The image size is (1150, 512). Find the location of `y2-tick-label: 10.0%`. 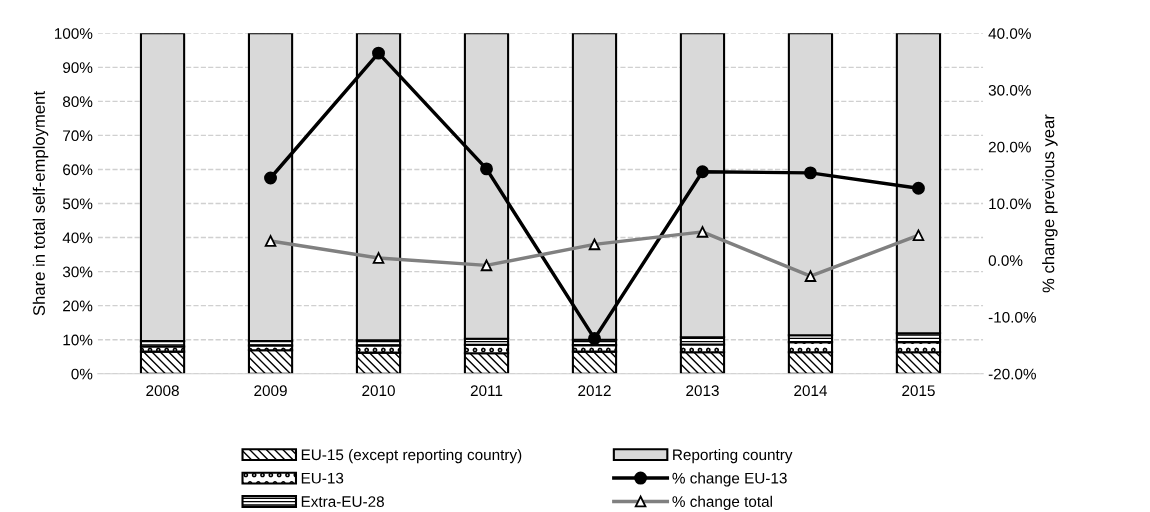

y2-tick-label: 10.0% is located at coordinates (1010, 204).